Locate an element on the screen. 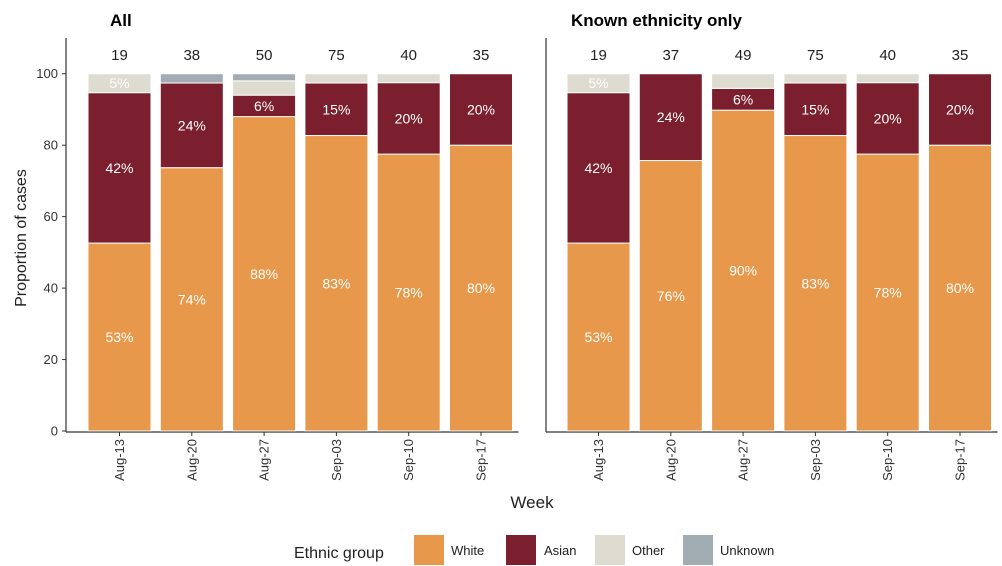 Image resolution: width=1002 pixels, height=566 pixels. y-tick-label: 60 is located at coordinates (51, 216).